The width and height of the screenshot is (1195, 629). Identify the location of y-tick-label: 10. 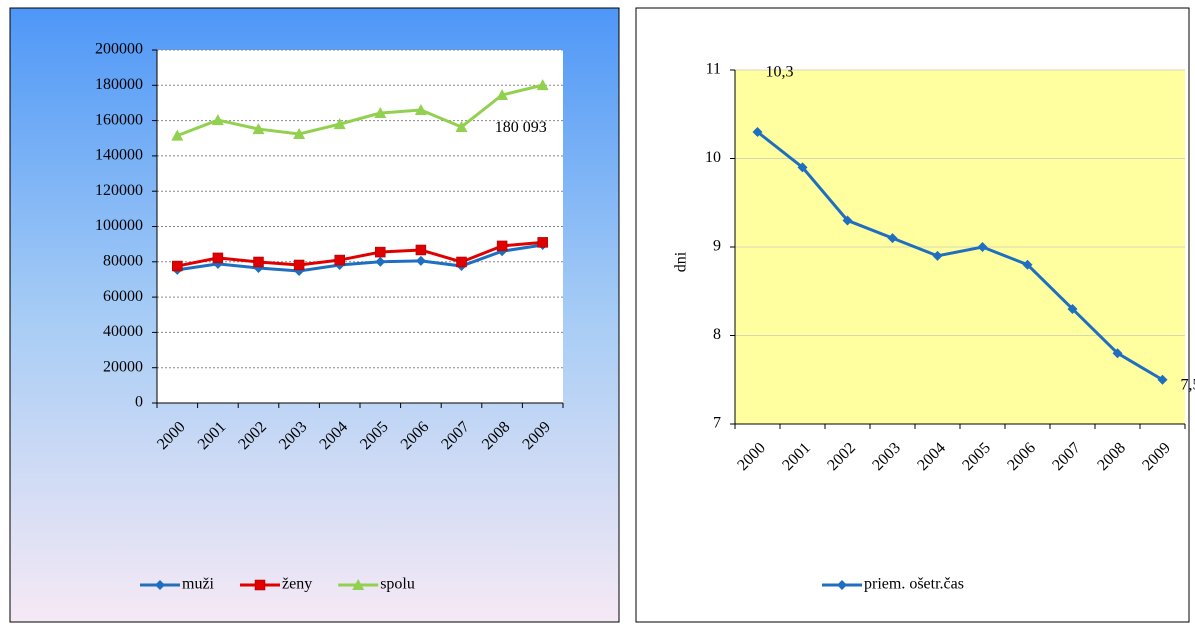
(713, 157).